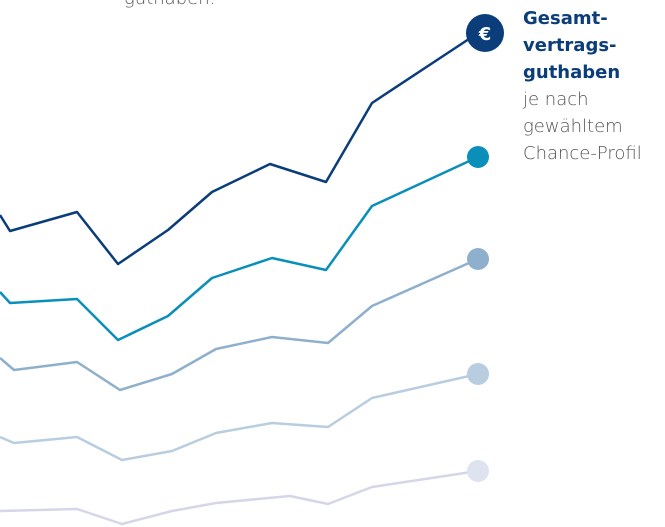 The height and width of the screenshot is (527, 665). Describe the element at coordinates (571, 72) in the screenshot. I see `legend-title: guthaben` at that location.